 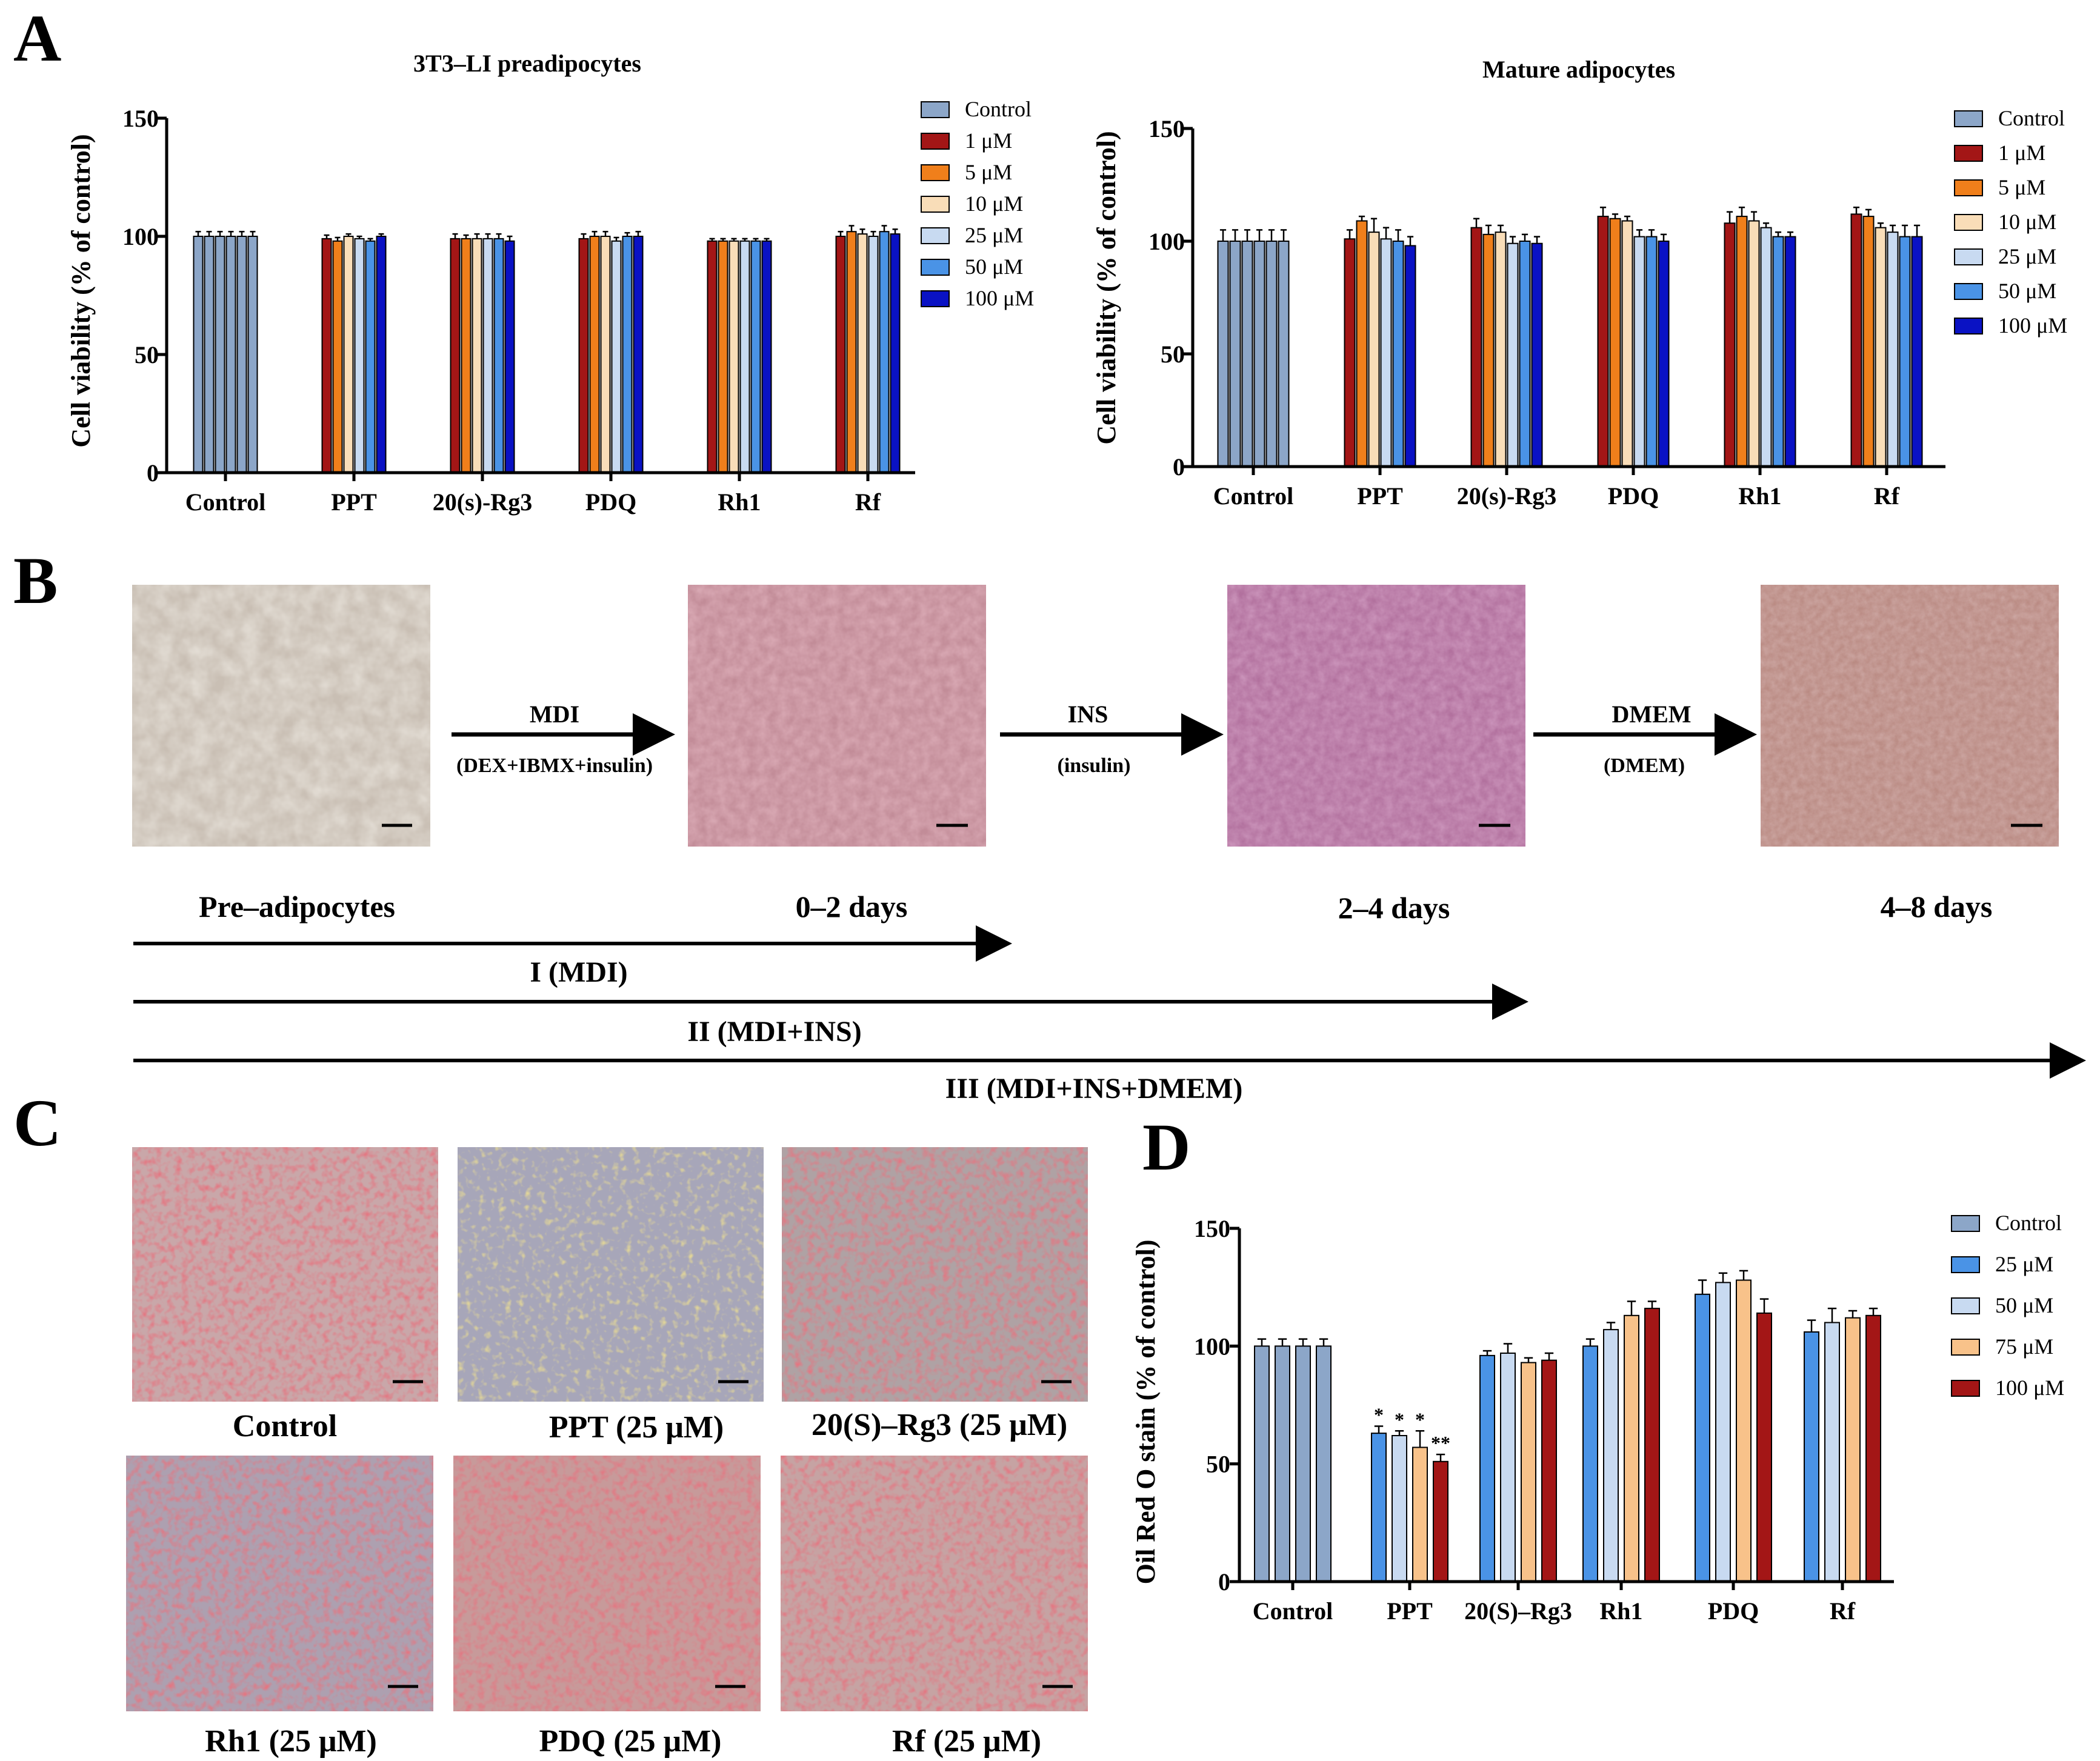 What do you see at coordinates (994, 203) in the screenshot?
I see `legend-label: 10 μM` at bounding box center [994, 203].